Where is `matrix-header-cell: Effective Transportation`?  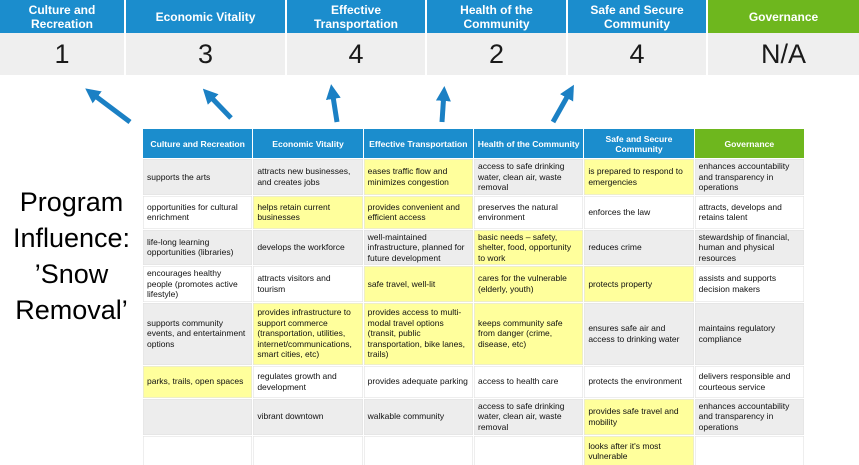
matrix-header-cell: Effective Transportation is located at coordinates (418, 143).